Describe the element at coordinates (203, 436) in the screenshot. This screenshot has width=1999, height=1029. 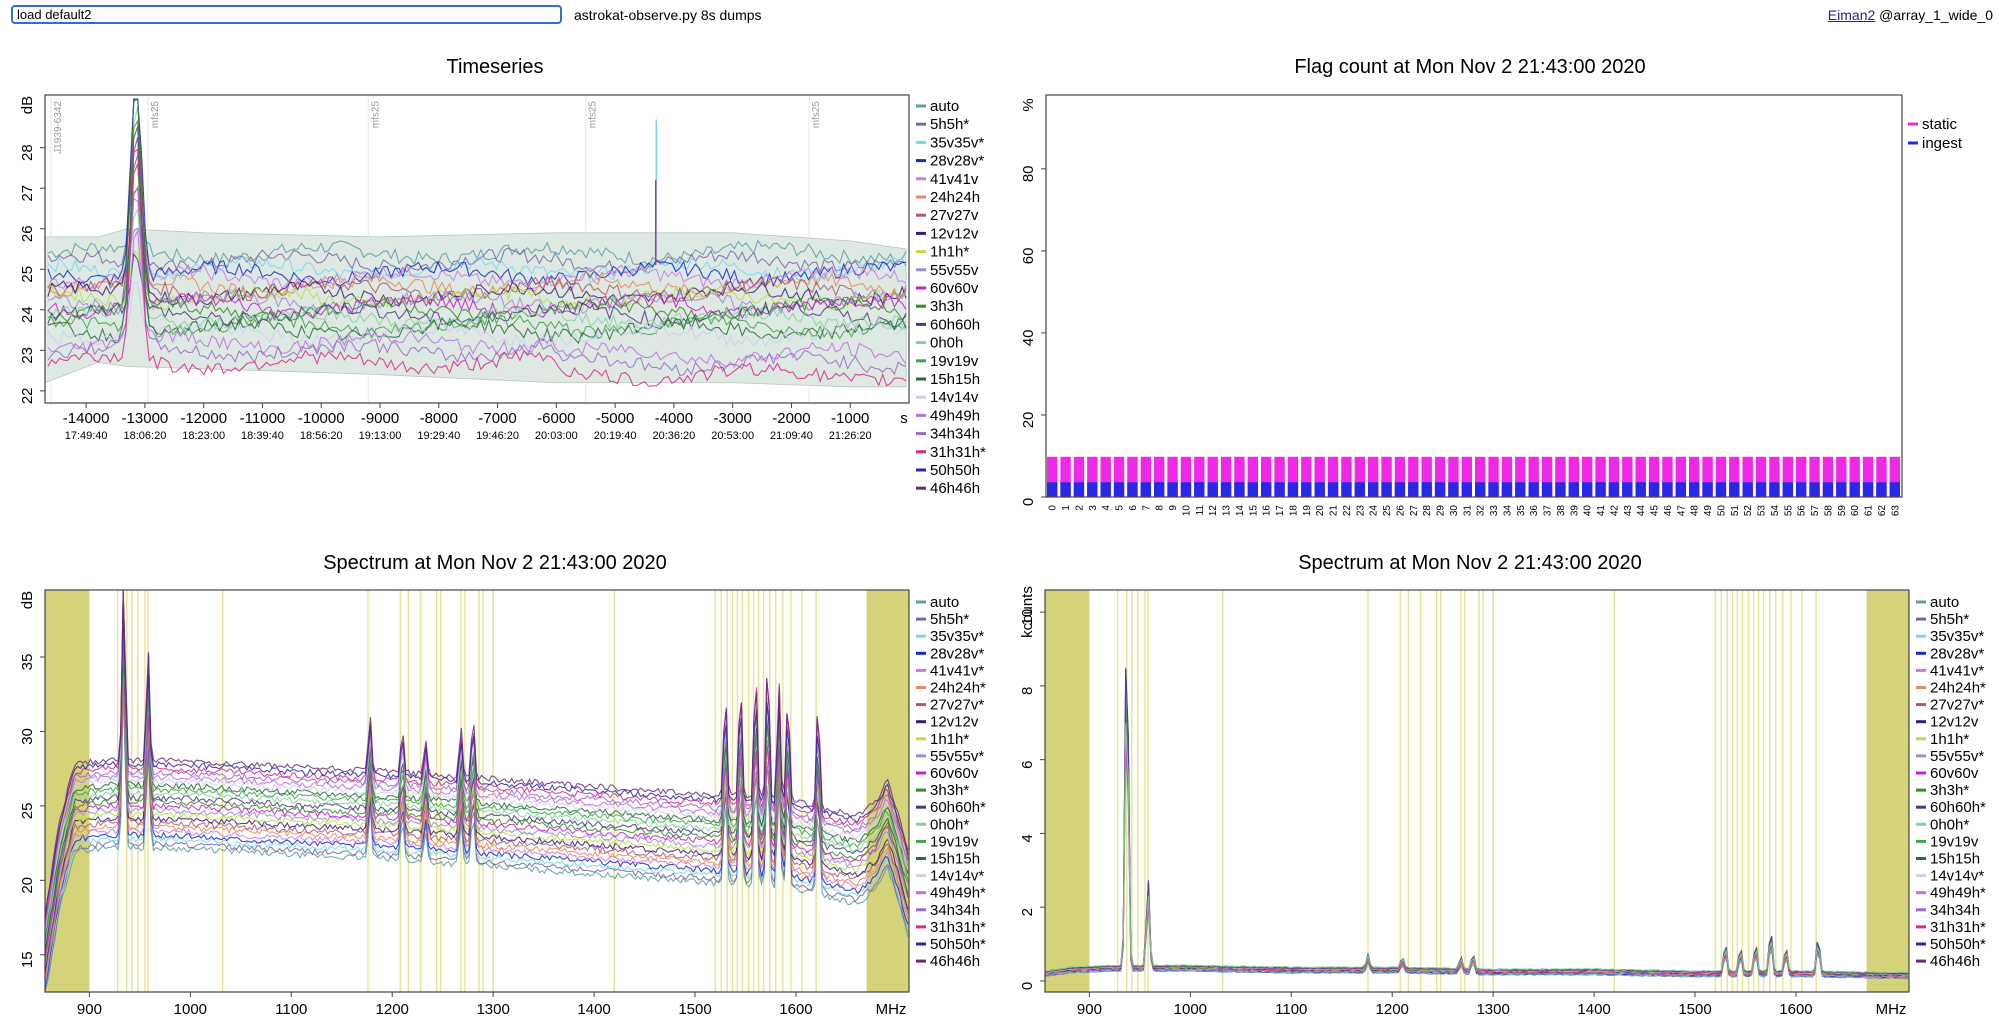
I see `time-tick-label: 18:23:00` at that location.